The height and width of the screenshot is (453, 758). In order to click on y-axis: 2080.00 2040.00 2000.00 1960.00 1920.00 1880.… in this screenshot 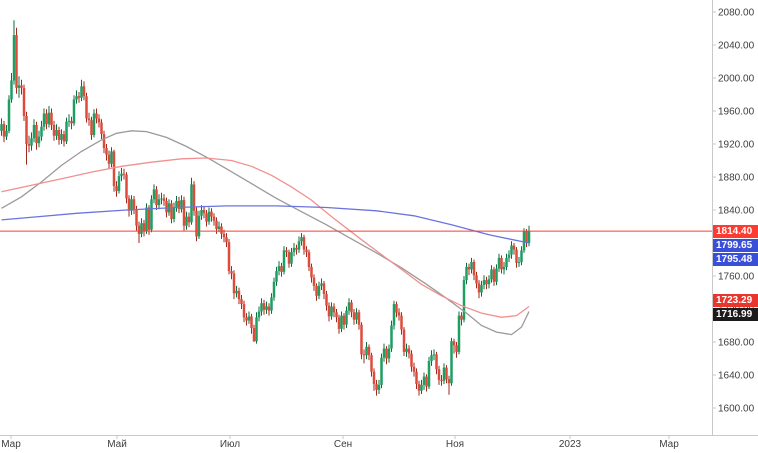, I will do `click(733, 211)`.